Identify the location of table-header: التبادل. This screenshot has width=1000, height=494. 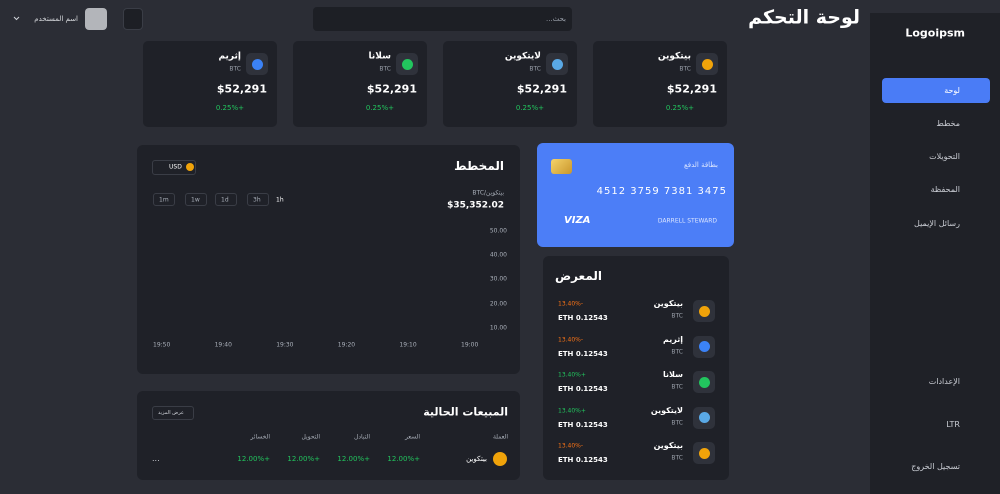
(362, 437).